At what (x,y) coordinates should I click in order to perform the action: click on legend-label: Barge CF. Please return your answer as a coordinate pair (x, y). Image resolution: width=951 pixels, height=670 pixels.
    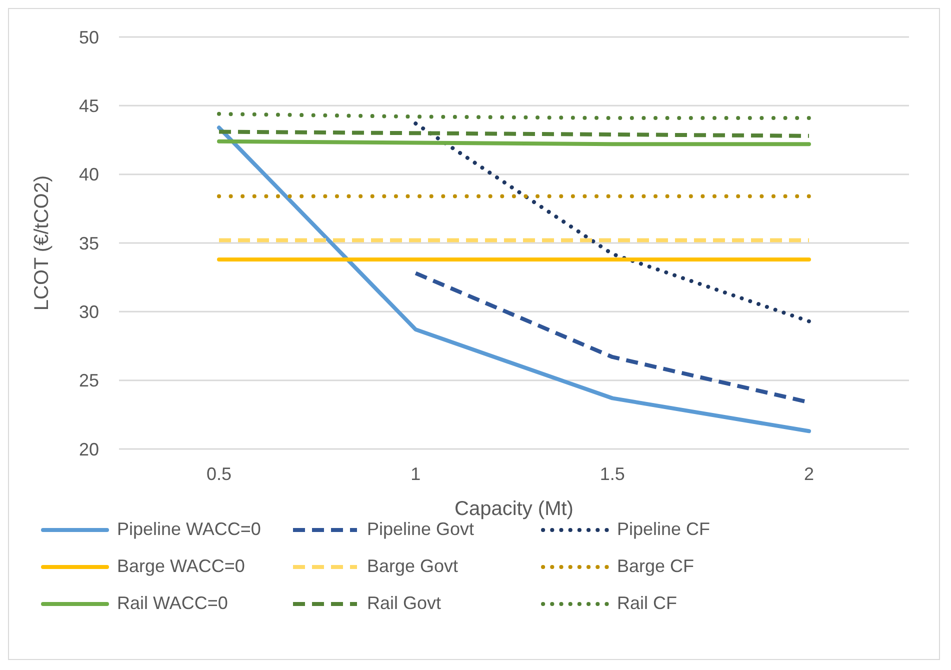
    Looking at the image, I should click on (655, 566).